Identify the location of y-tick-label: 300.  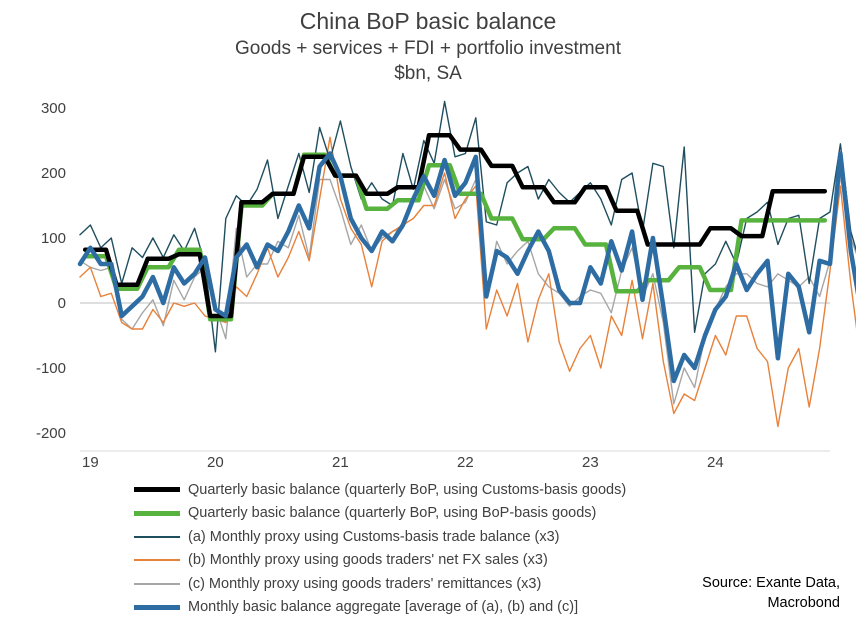
(53, 108).